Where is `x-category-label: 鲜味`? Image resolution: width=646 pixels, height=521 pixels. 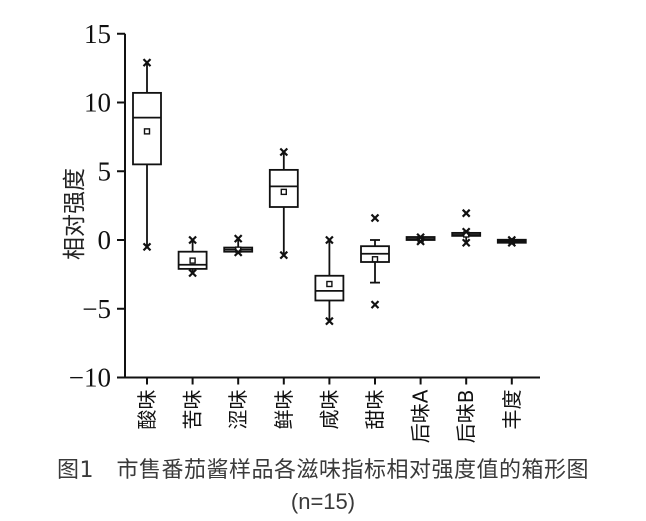 x-category-label: 鲜味 is located at coordinates (284, 410).